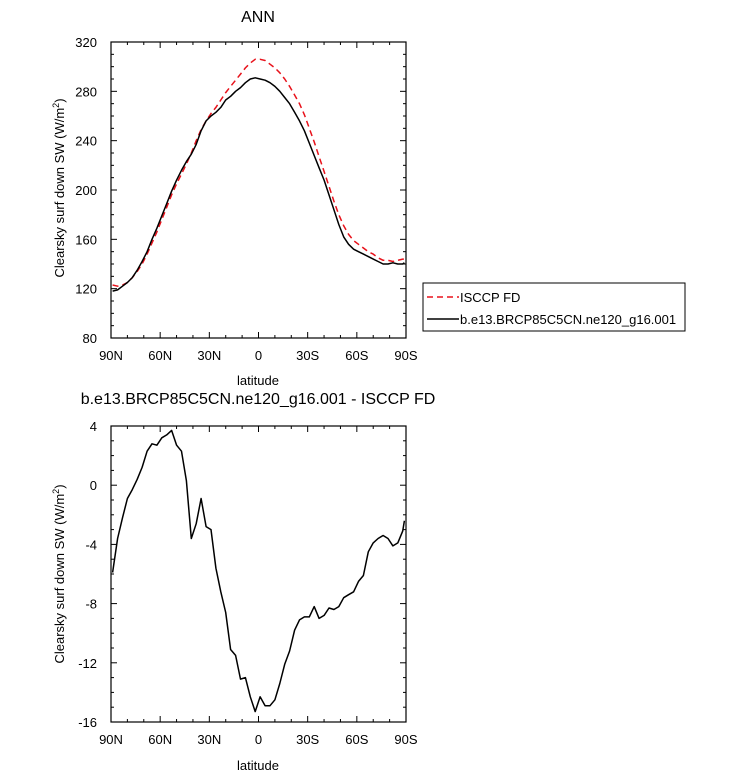 This screenshot has width=733, height=776. What do you see at coordinates (91, 544) in the screenshot?
I see `bottom-chart-y-tick-label: -4` at bounding box center [91, 544].